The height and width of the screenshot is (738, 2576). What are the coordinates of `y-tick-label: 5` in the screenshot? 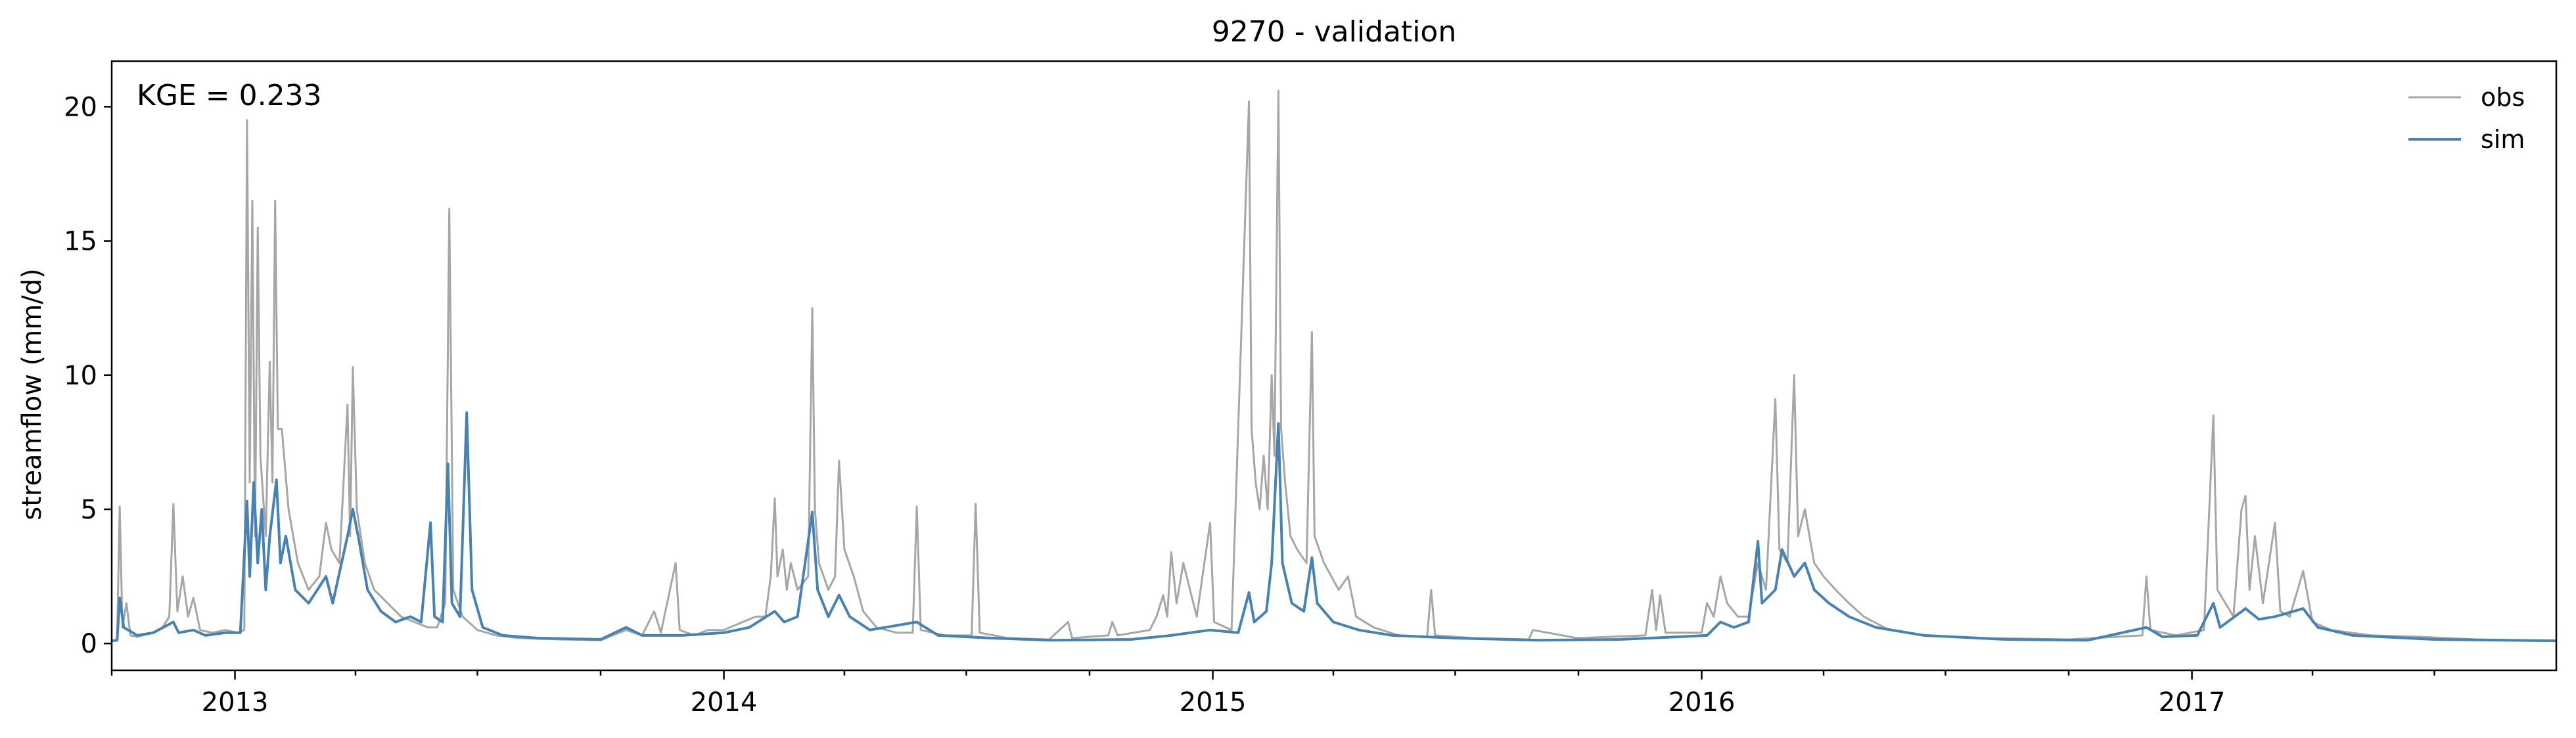 It's located at (89, 510).